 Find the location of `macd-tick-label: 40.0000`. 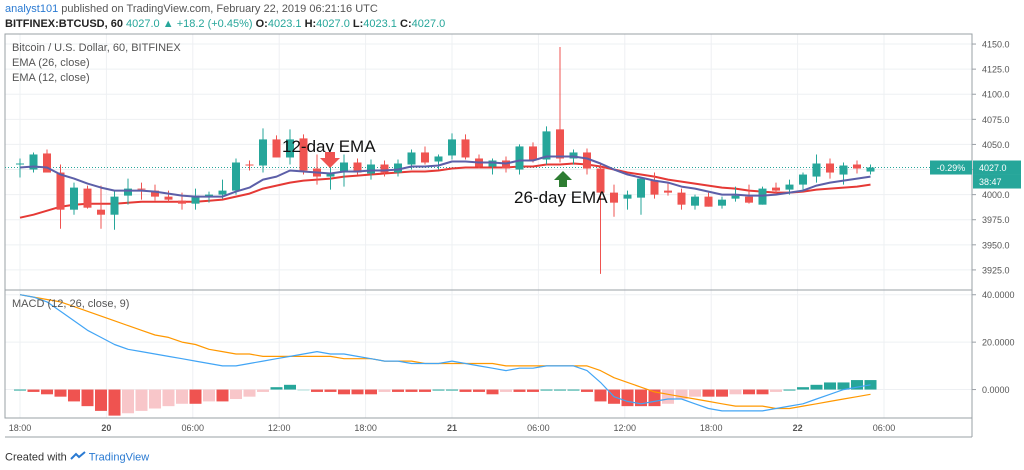

macd-tick-label: 40.0000 is located at coordinates (998, 295).